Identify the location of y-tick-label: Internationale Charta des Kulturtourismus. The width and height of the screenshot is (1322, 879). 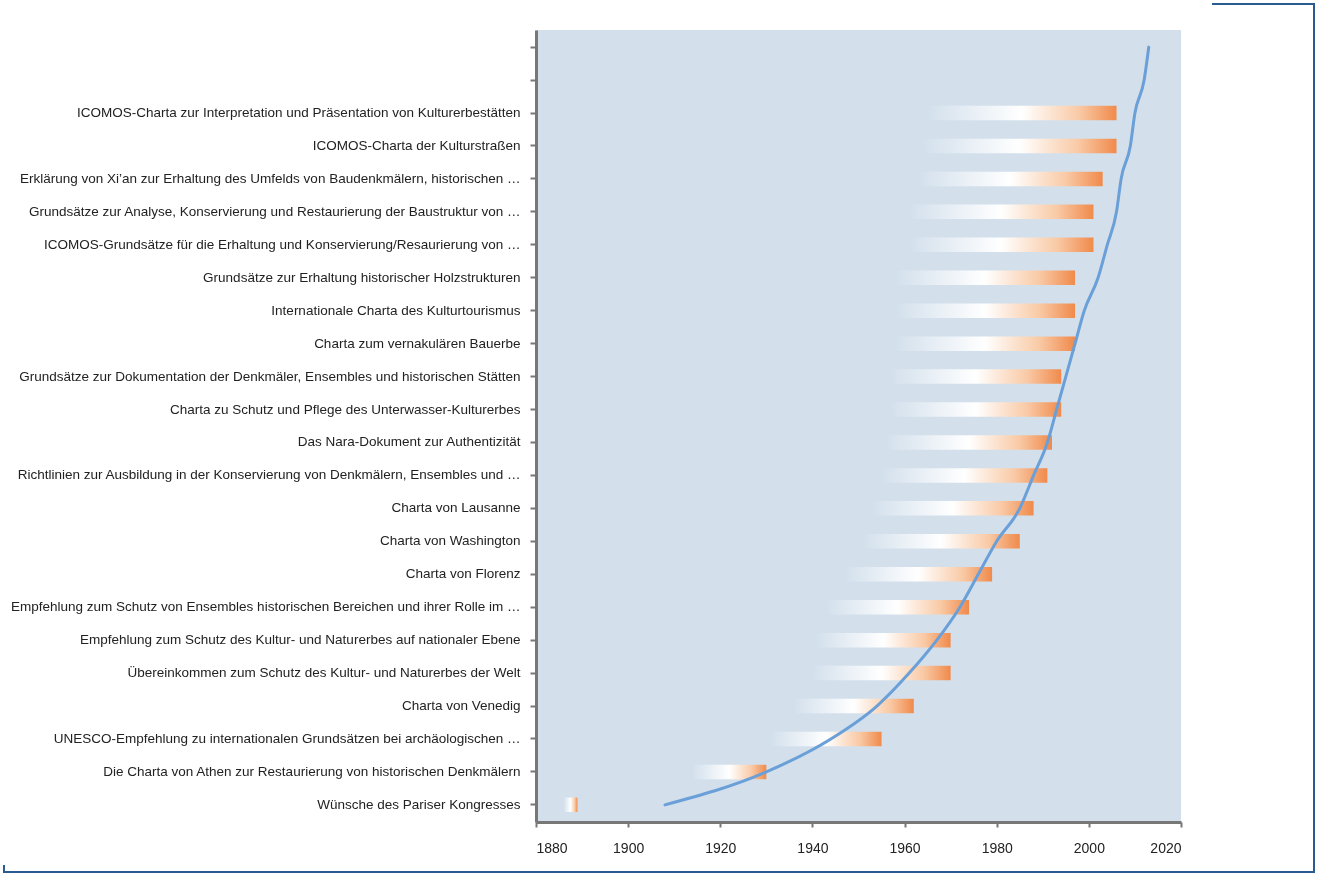
(396, 310).